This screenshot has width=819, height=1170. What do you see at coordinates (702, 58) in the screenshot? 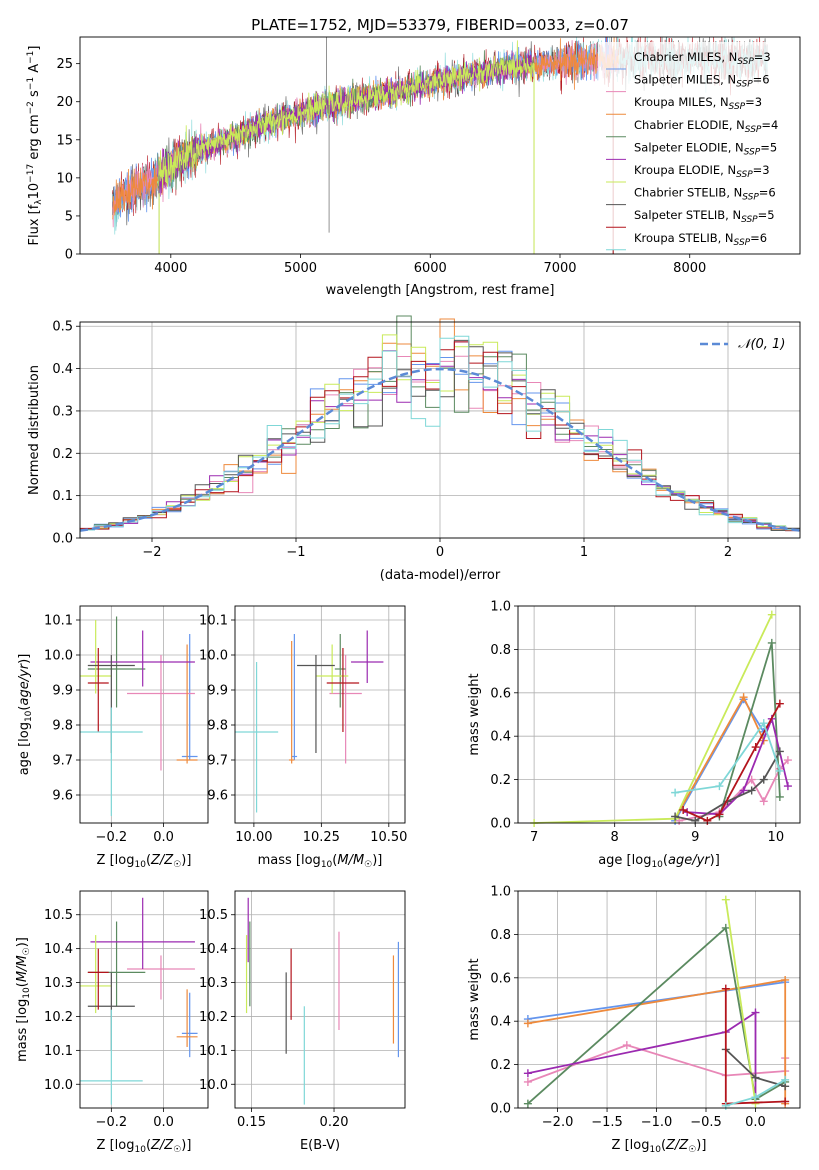
I see `legend-entry: Chabrier MILES, NSSP=3` at bounding box center [702, 58].